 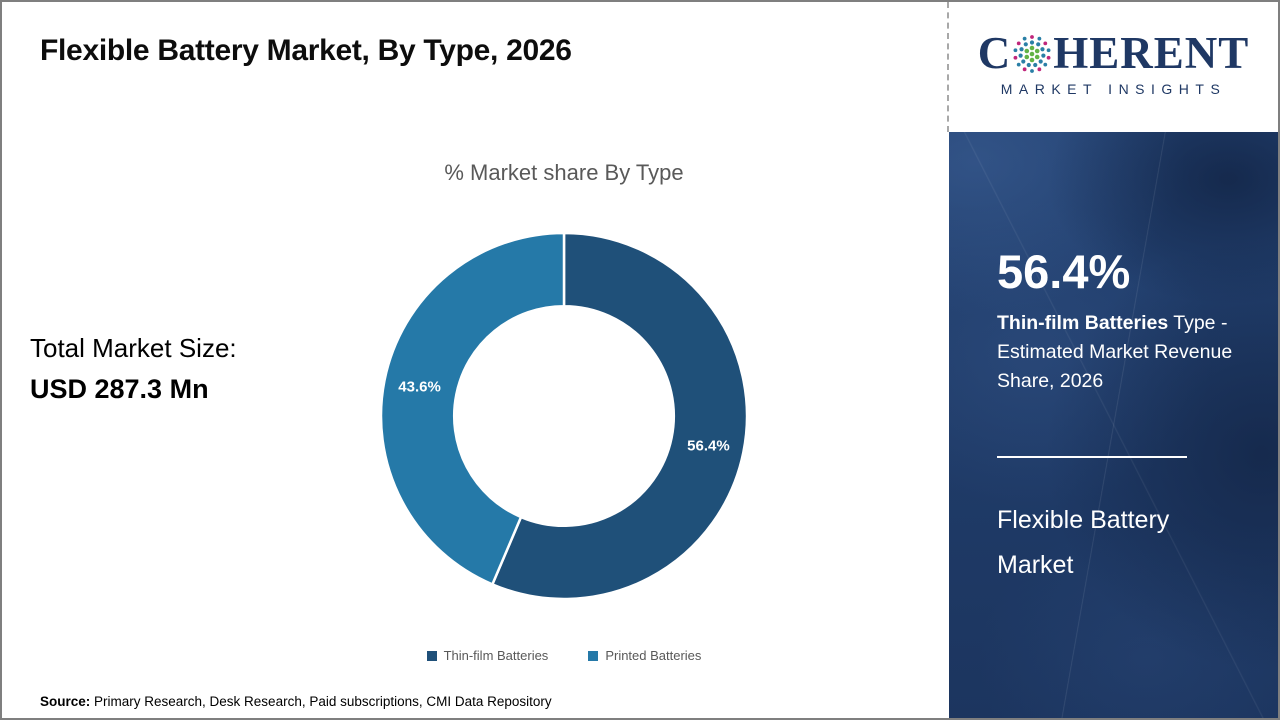 What do you see at coordinates (306, 50) in the screenshot?
I see `page-title: Flexible Battery Market, By Type, 2026` at bounding box center [306, 50].